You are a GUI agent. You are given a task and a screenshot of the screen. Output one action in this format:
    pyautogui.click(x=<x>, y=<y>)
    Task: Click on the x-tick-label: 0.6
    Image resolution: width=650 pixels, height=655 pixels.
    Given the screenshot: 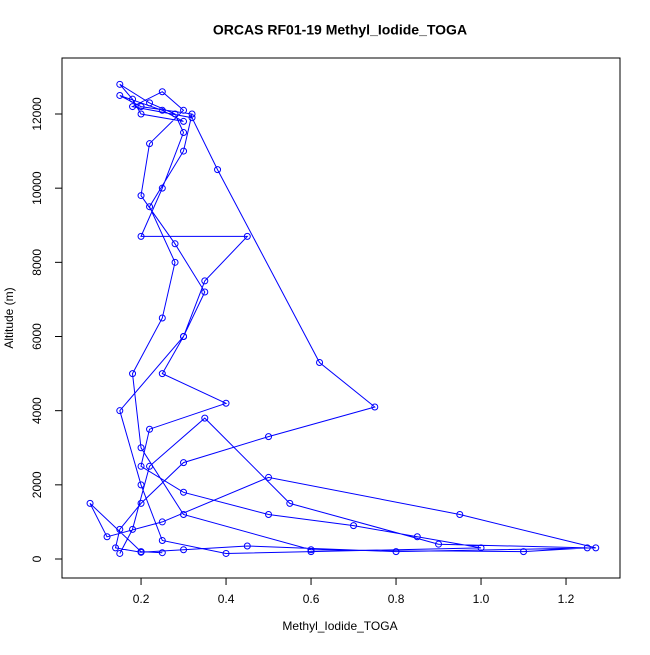 What is the action you would take?
    pyautogui.click(x=311, y=599)
    